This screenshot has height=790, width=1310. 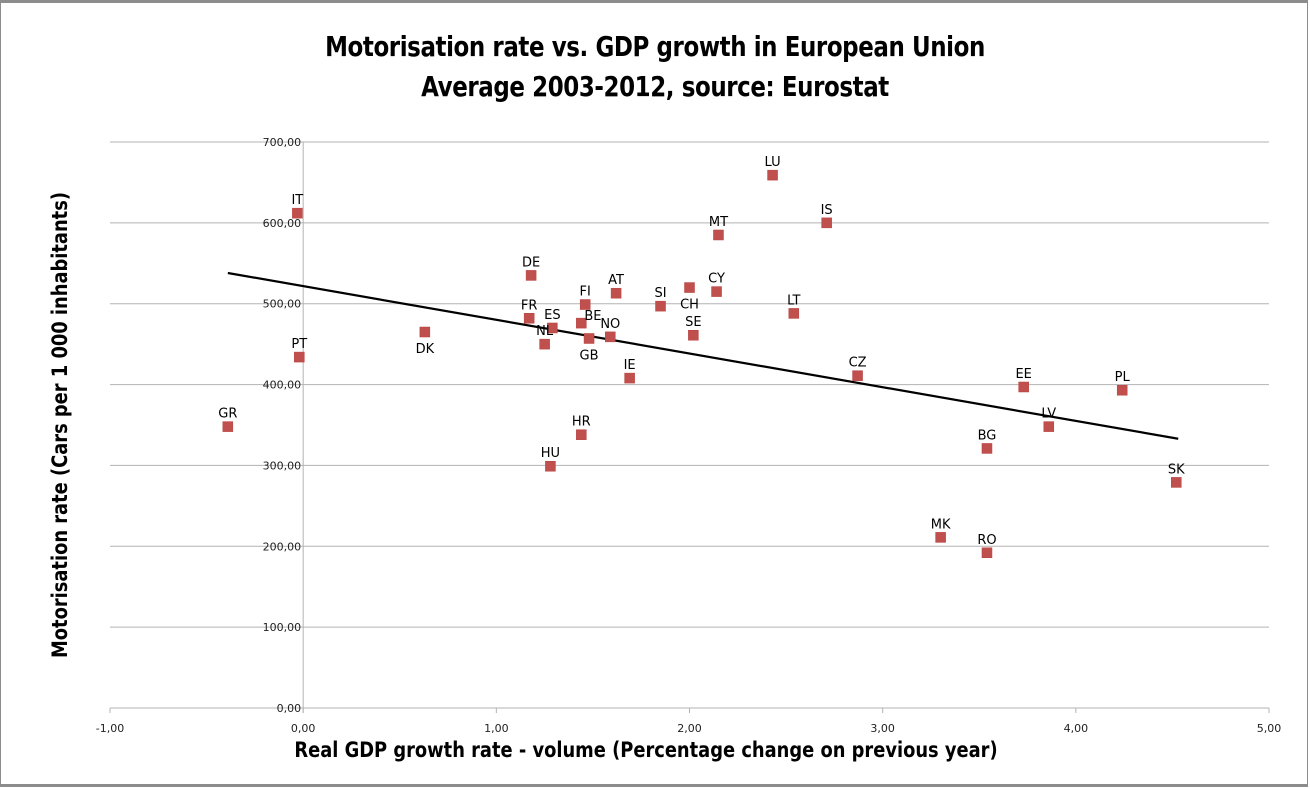 I want to click on data-label-de: DE, so click(x=531, y=262).